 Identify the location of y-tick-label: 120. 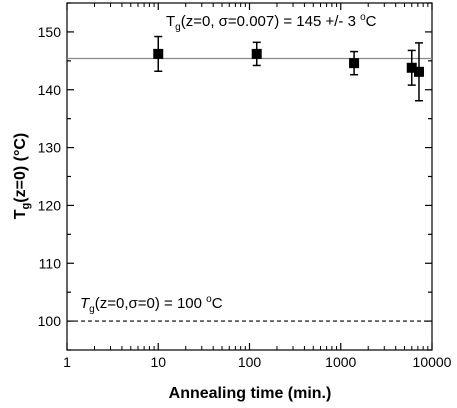
(50, 205).